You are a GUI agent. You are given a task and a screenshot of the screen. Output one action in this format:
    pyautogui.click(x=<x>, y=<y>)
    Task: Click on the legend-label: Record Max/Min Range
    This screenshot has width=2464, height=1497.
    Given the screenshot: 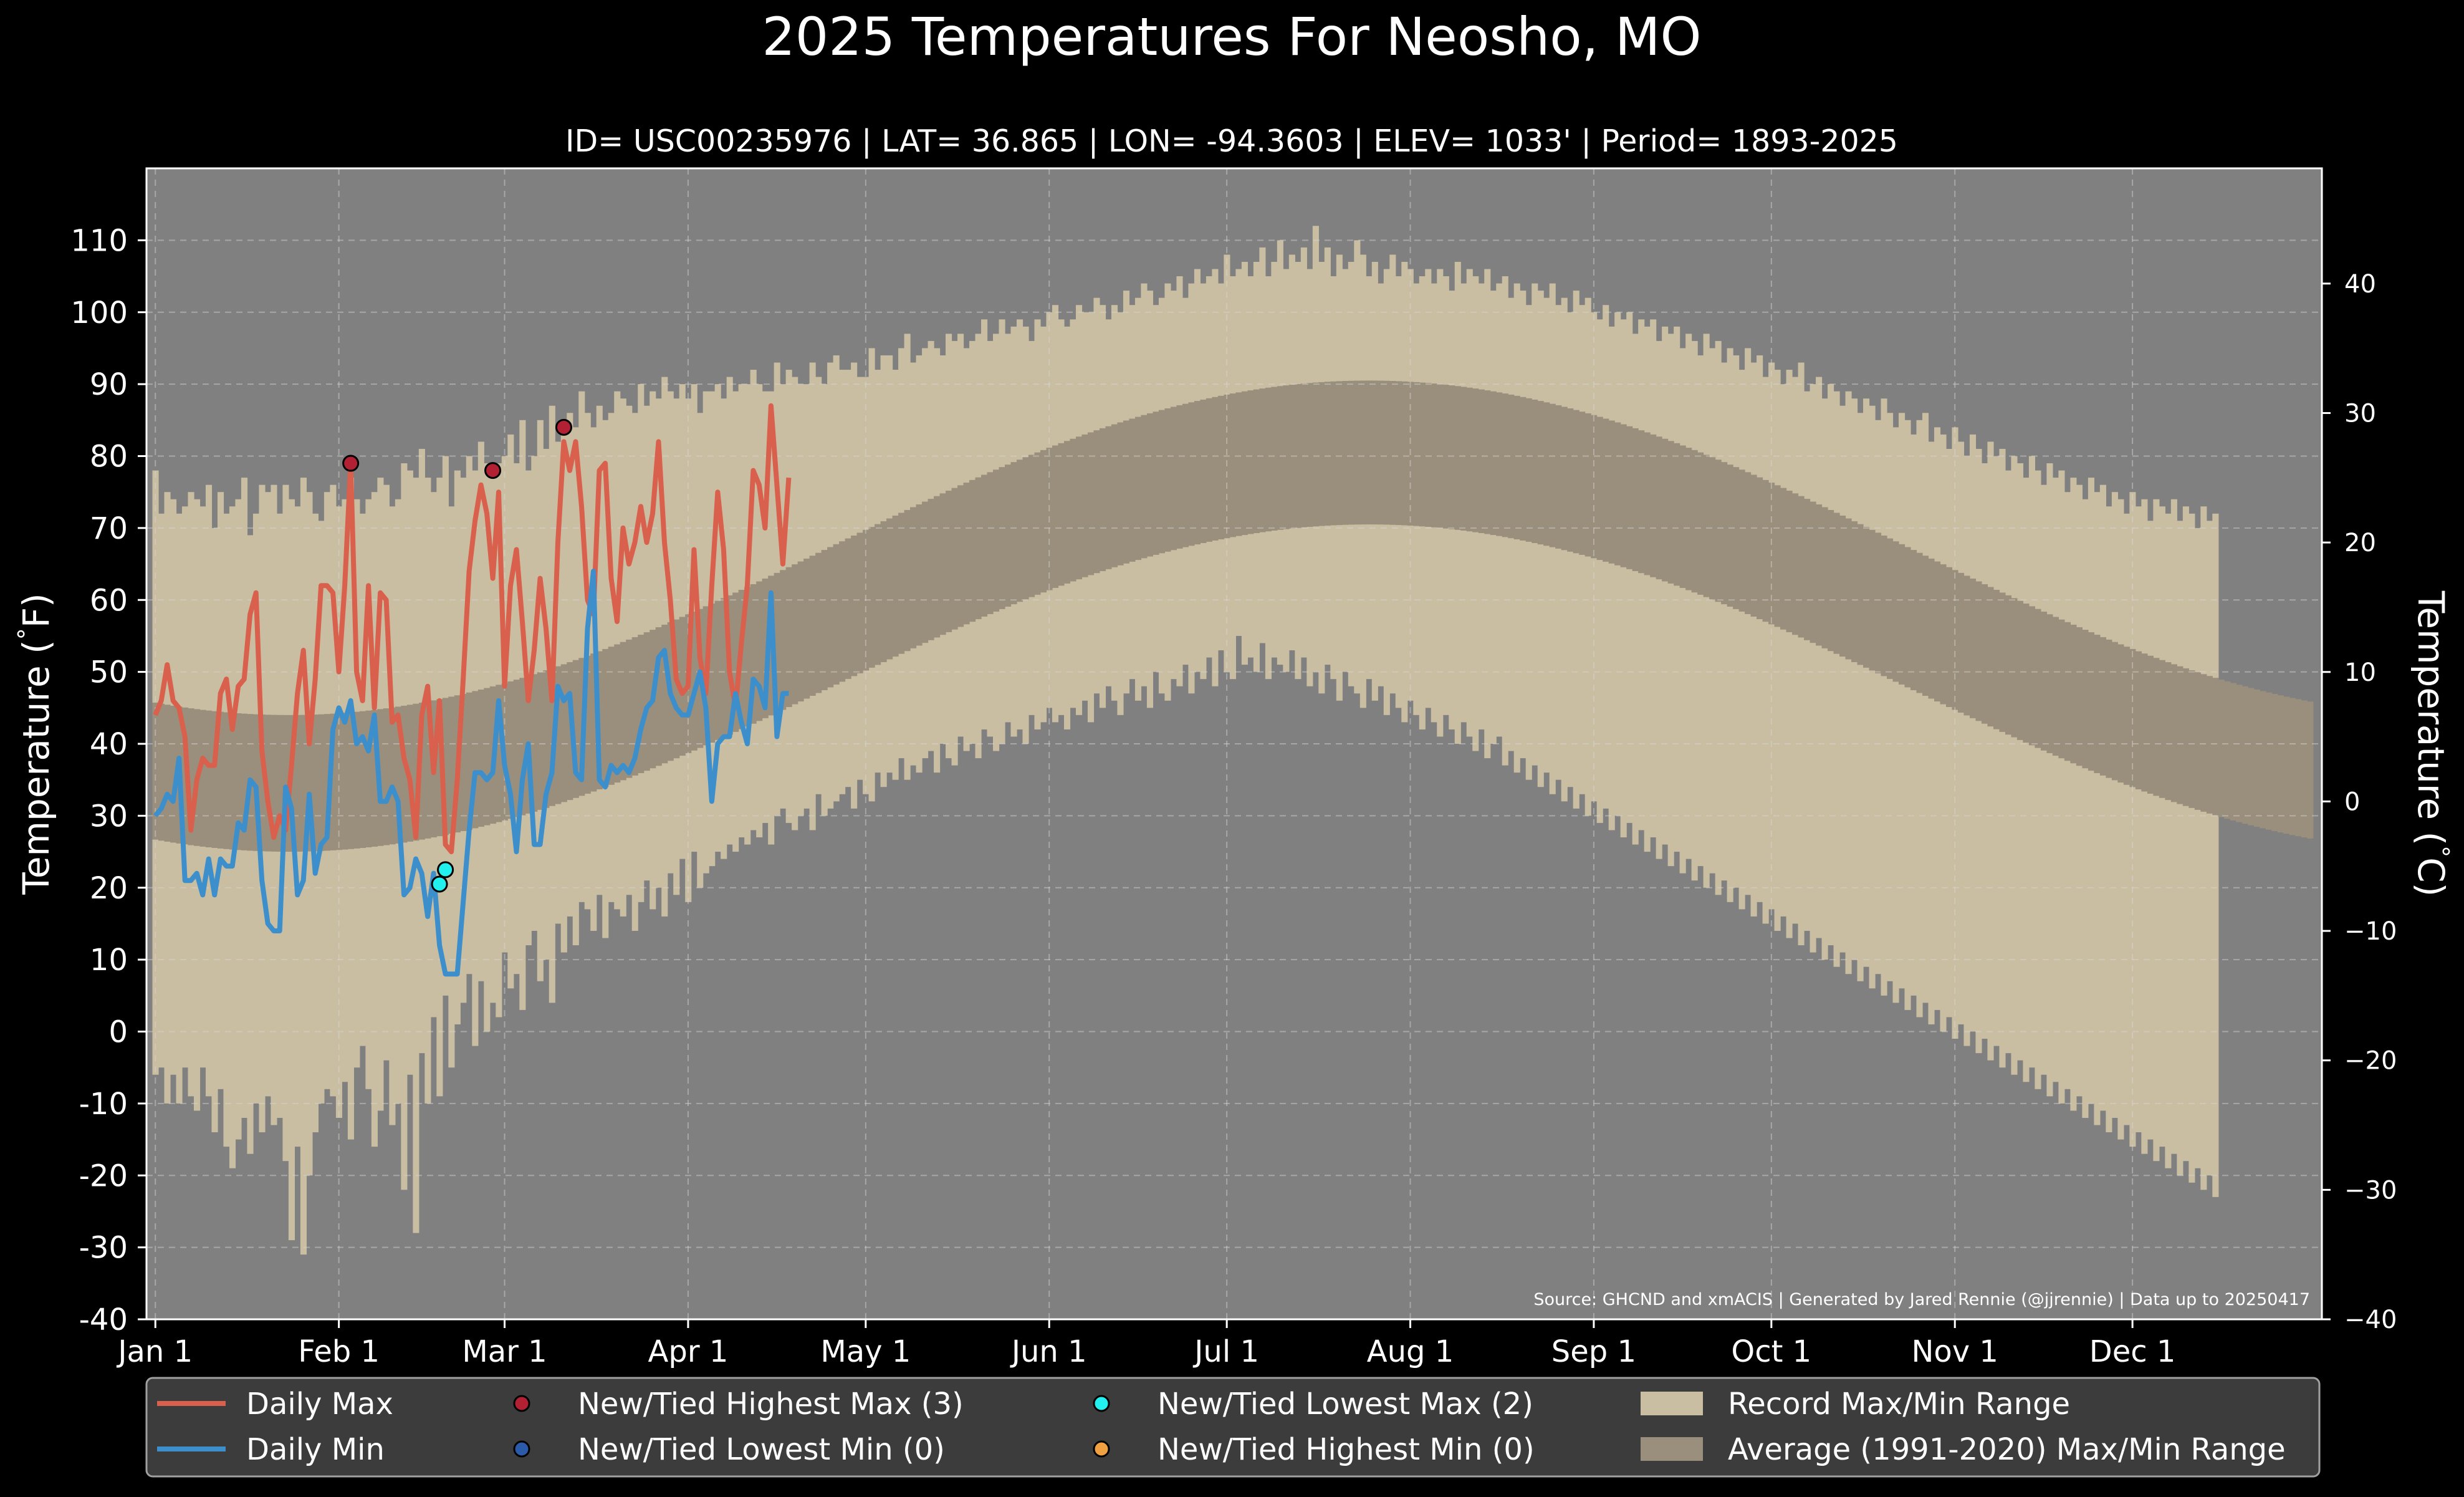 What is the action you would take?
    pyautogui.click(x=1899, y=1404)
    